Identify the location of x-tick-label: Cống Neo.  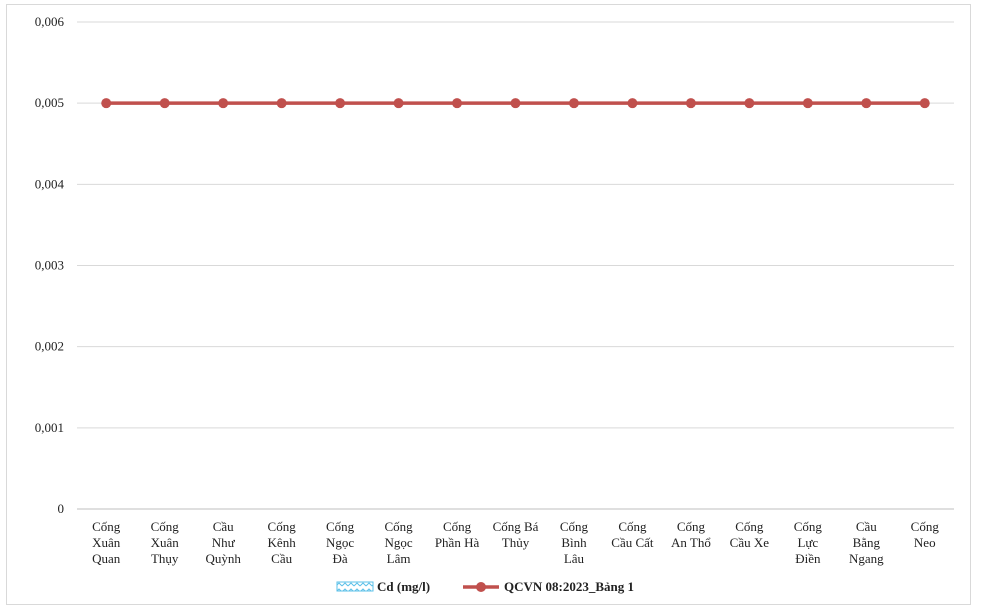
(925, 534).